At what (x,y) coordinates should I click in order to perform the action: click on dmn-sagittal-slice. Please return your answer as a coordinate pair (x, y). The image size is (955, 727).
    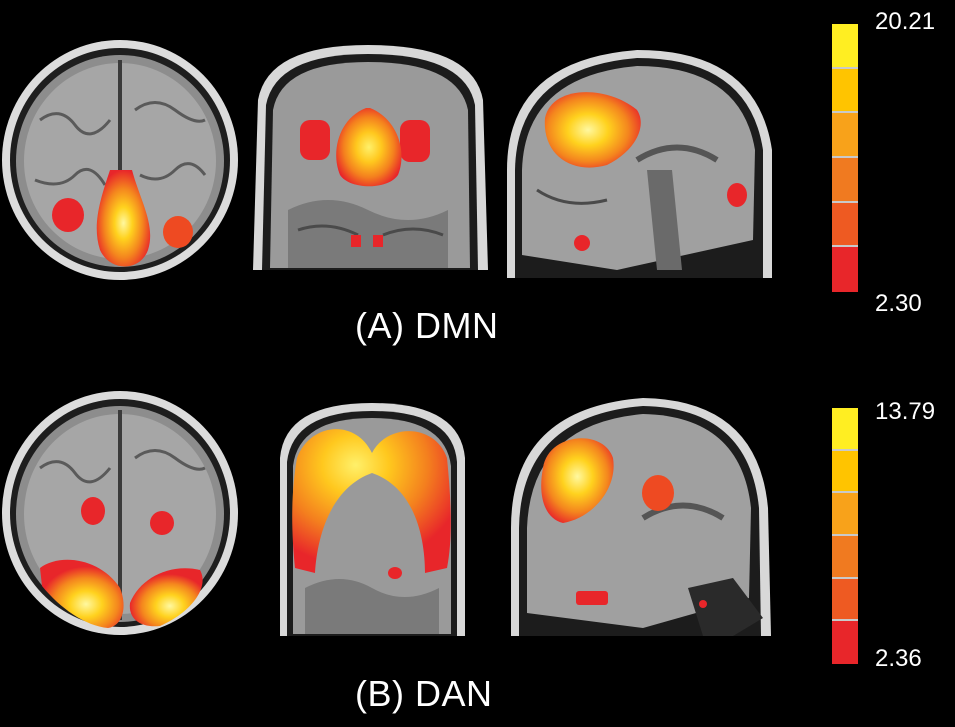
    Looking at the image, I should click on (639, 164).